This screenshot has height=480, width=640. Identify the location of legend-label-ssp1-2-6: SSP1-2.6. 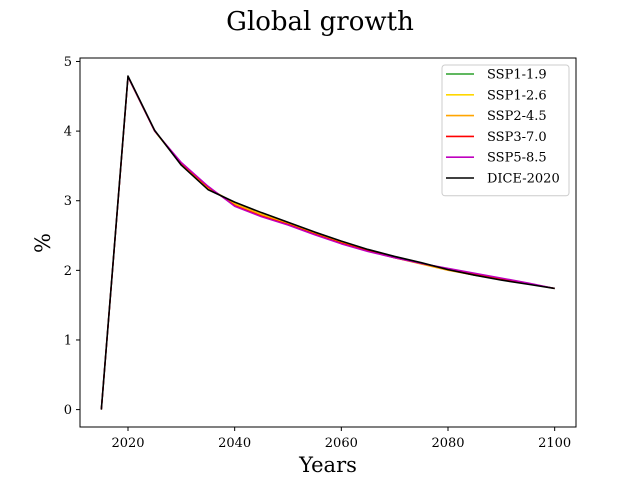
(517, 95).